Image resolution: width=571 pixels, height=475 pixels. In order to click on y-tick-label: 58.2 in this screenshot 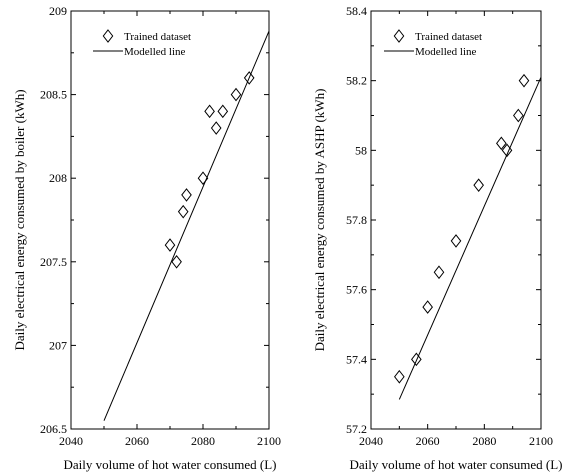, I will do `click(356, 81)`.